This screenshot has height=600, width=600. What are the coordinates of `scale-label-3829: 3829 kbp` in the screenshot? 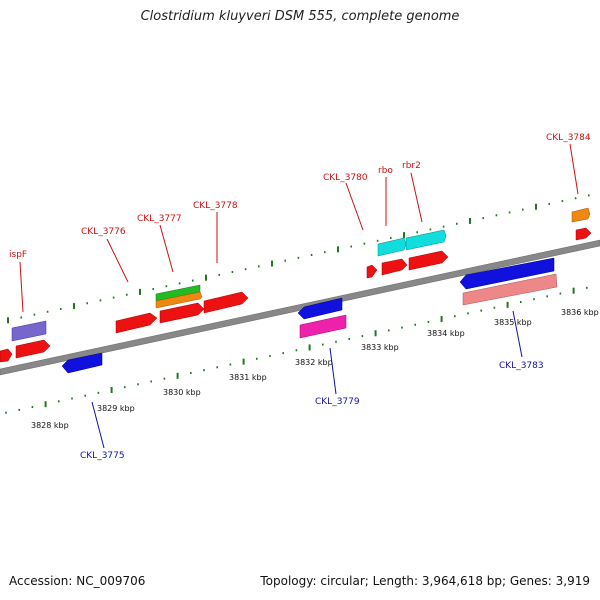 It's located at (116, 408).